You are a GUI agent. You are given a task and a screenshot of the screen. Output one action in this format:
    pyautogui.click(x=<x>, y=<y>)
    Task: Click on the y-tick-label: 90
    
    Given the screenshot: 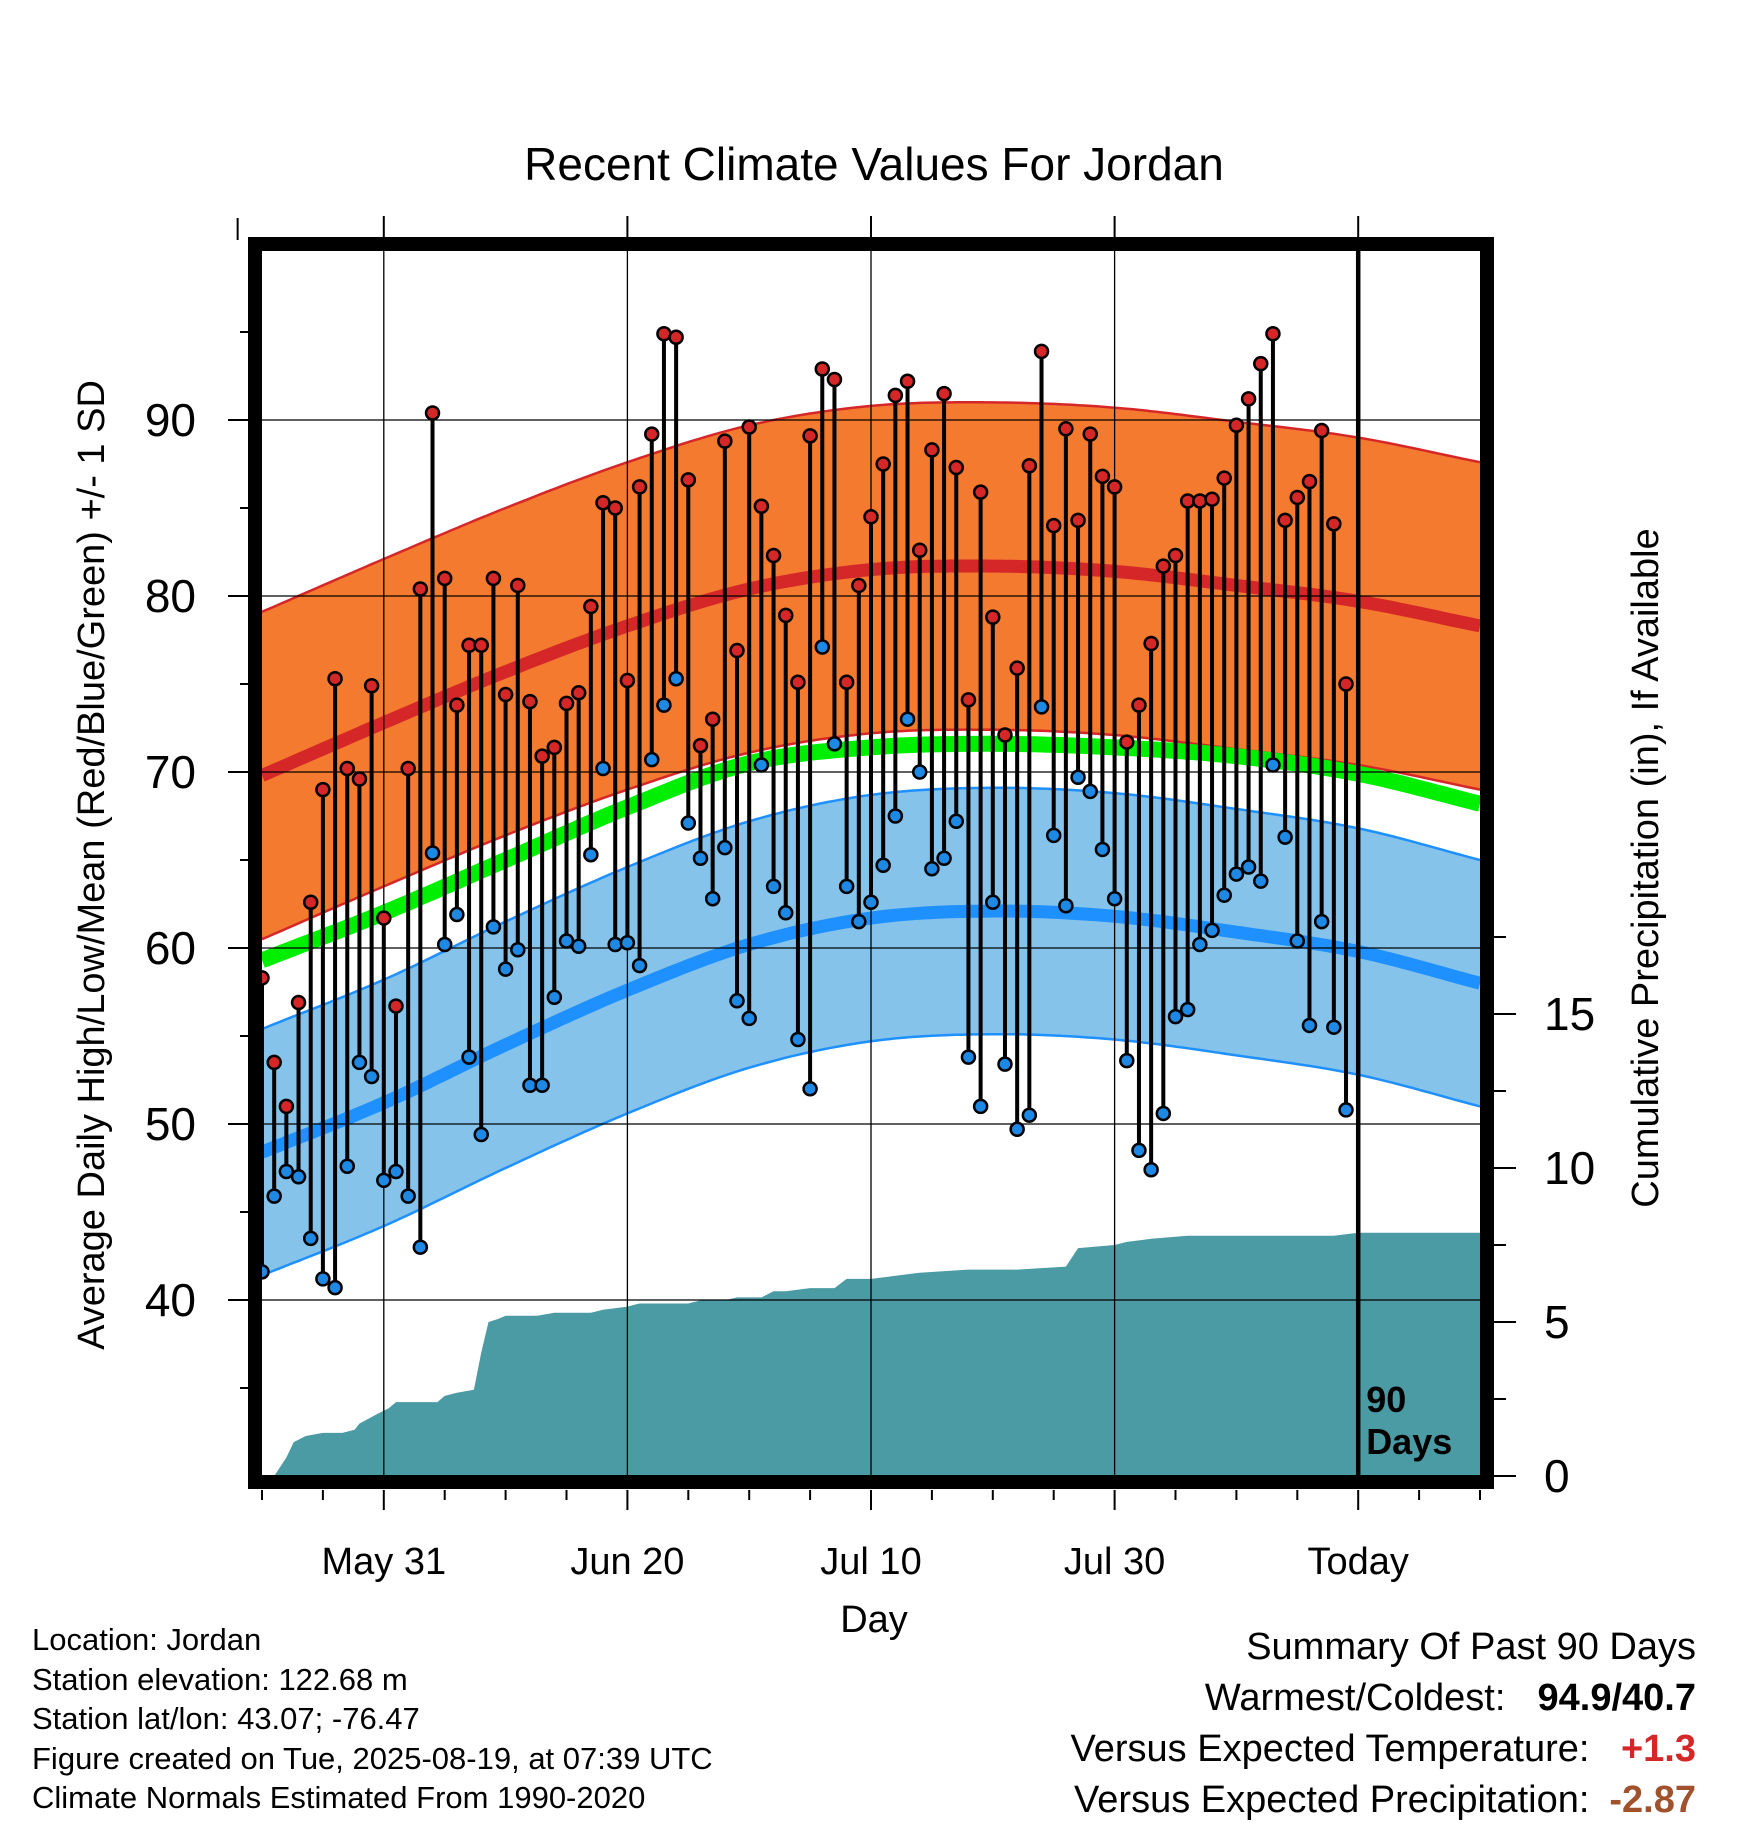 What is the action you would take?
    pyautogui.click(x=170, y=420)
    